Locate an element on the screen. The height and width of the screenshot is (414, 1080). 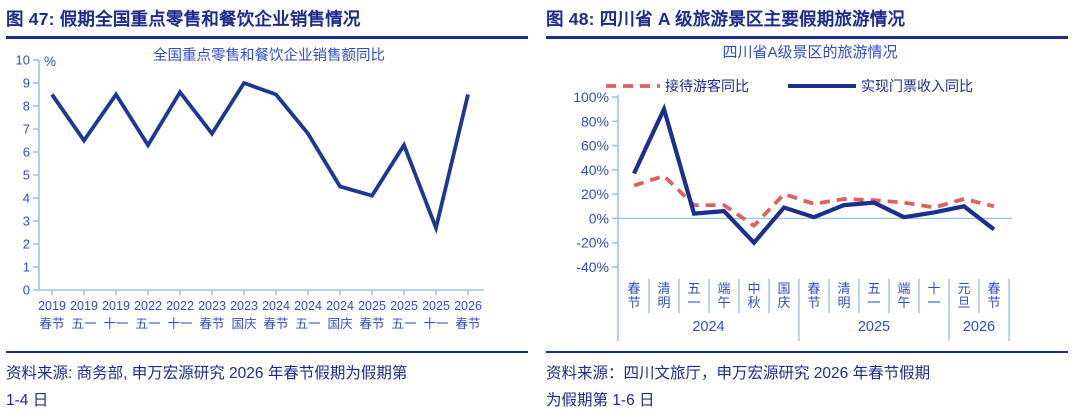
y-axis-label: 2 is located at coordinates (26, 244).